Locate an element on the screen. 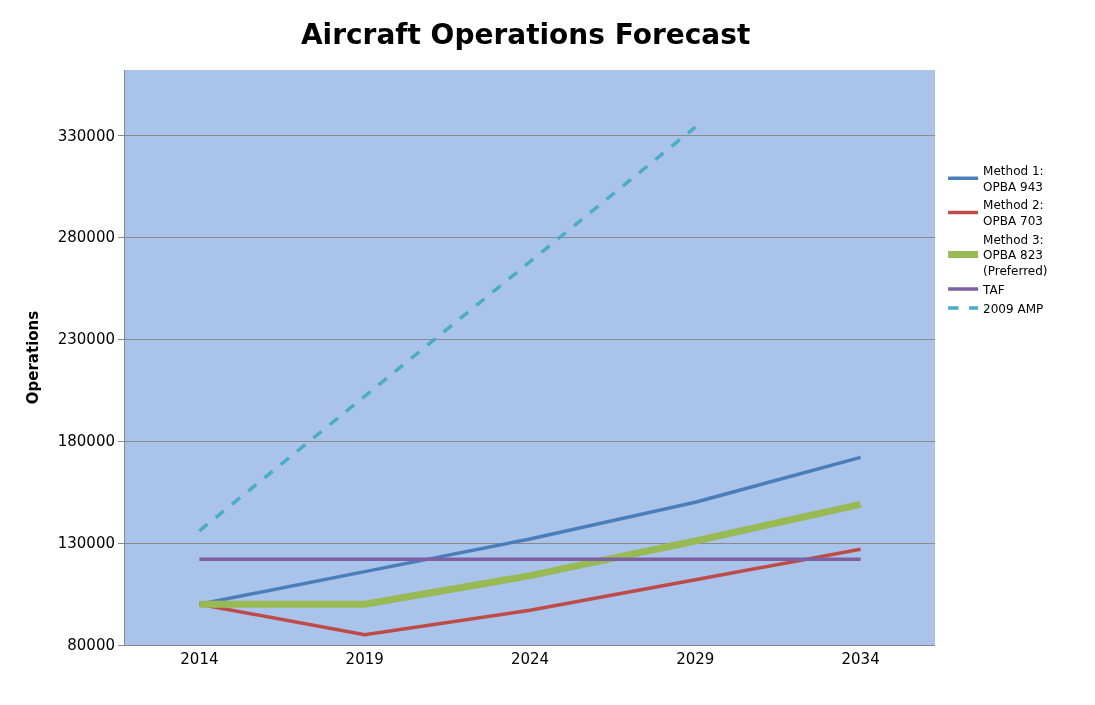  legend-label: Method 2: OPBA 703 is located at coordinates (1013, 213).